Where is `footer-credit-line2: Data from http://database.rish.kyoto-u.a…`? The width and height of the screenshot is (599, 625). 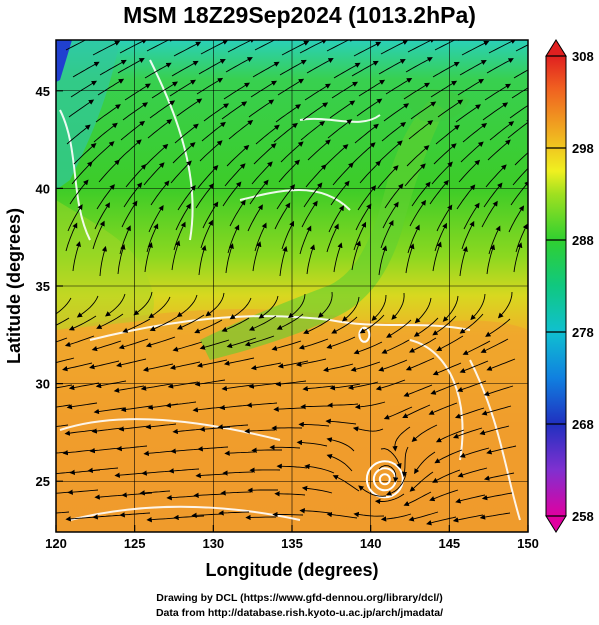 footer-credit-line2: Data from http://database.rish.kyoto-u.a… is located at coordinates (299, 613).